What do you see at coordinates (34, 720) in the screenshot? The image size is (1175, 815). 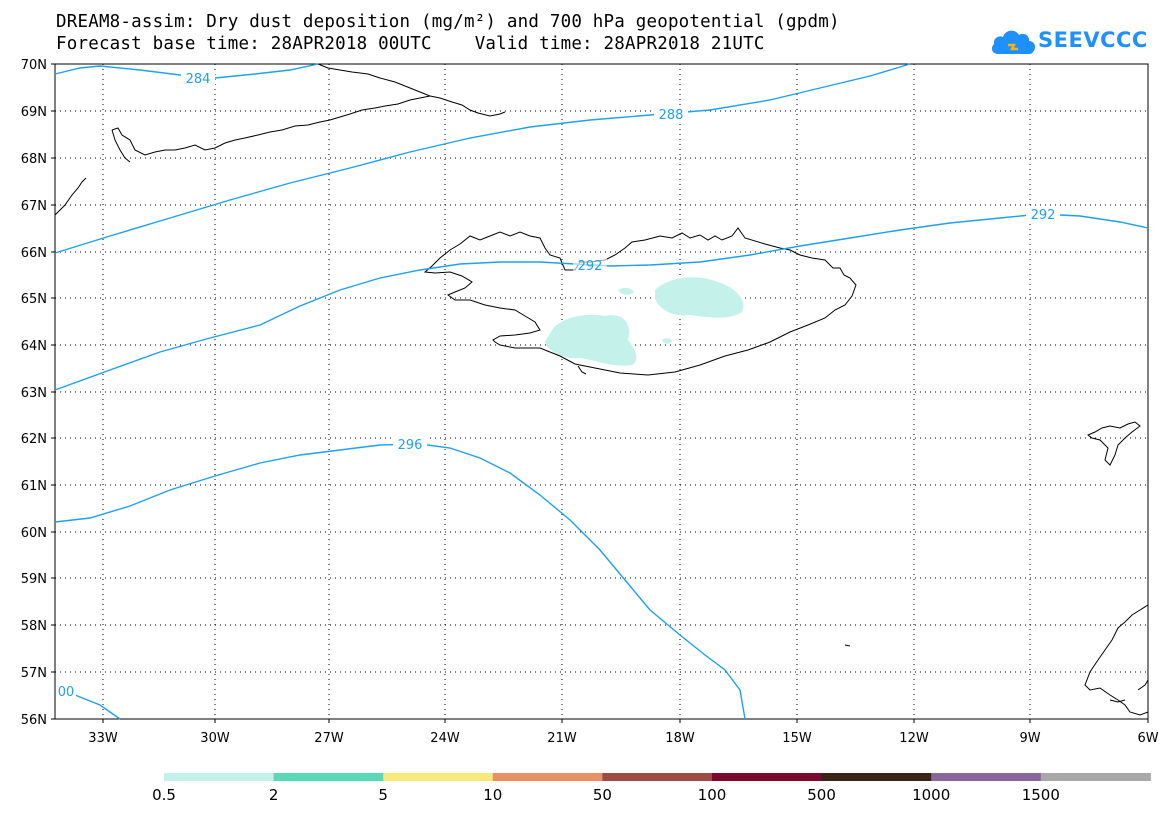 I see `lat-label: 56N` at bounding box center [34, 720].